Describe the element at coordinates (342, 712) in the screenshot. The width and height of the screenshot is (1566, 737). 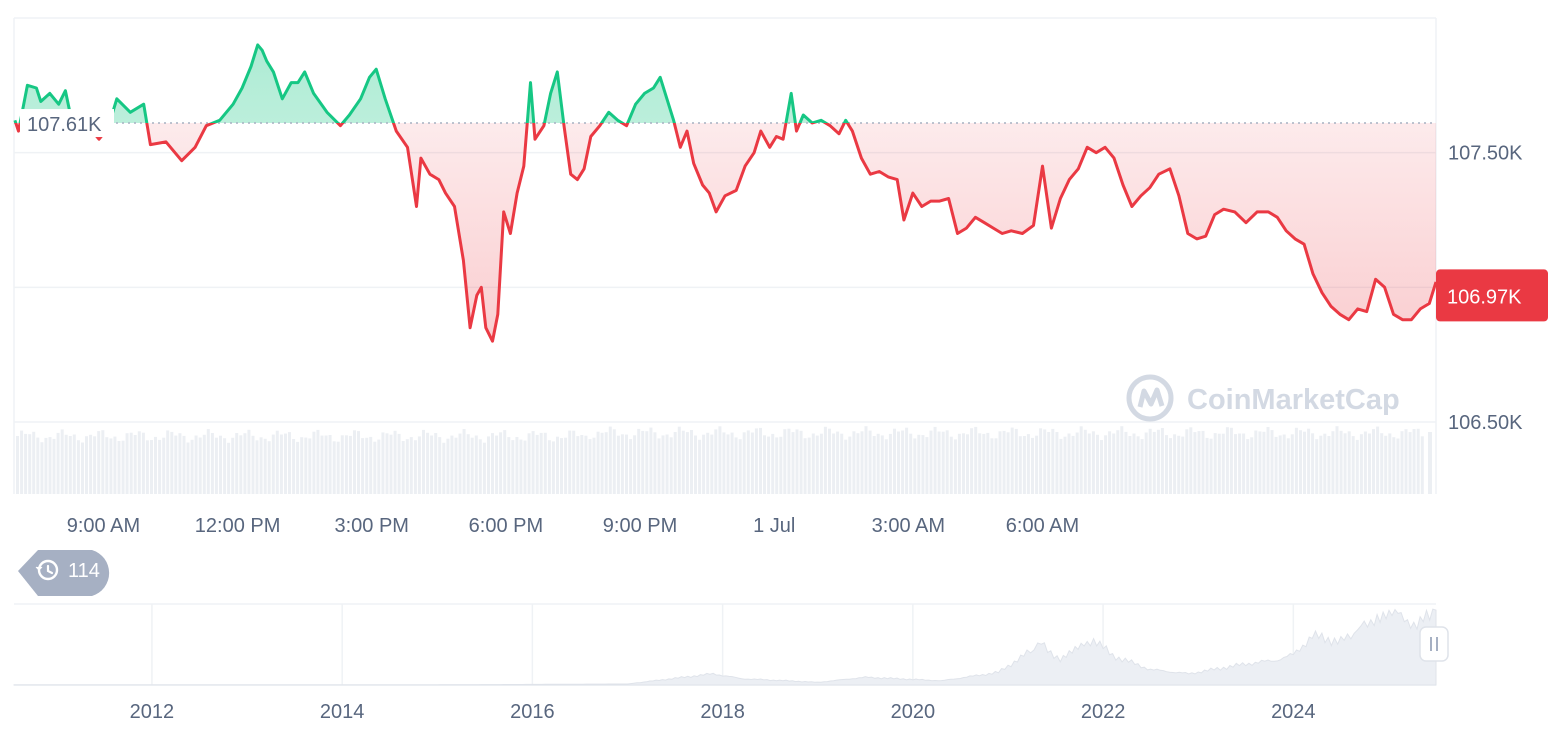
I see `navigator-tick-label-1: 2014` at that location.